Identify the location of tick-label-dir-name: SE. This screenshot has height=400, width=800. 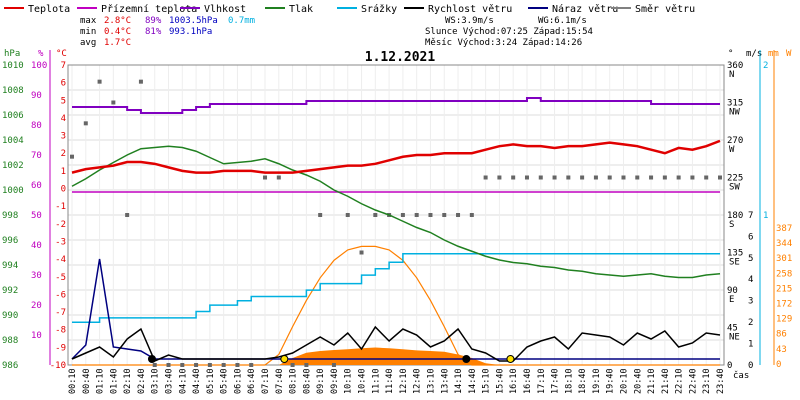
(734, 263).